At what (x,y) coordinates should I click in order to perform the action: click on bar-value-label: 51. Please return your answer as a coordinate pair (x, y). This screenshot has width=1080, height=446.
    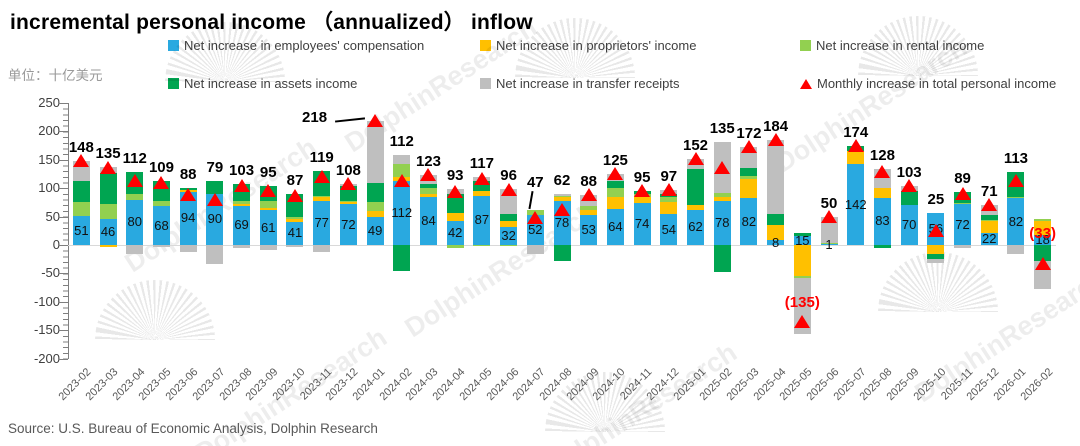
    Looking at the image, I should click on (81, 230).